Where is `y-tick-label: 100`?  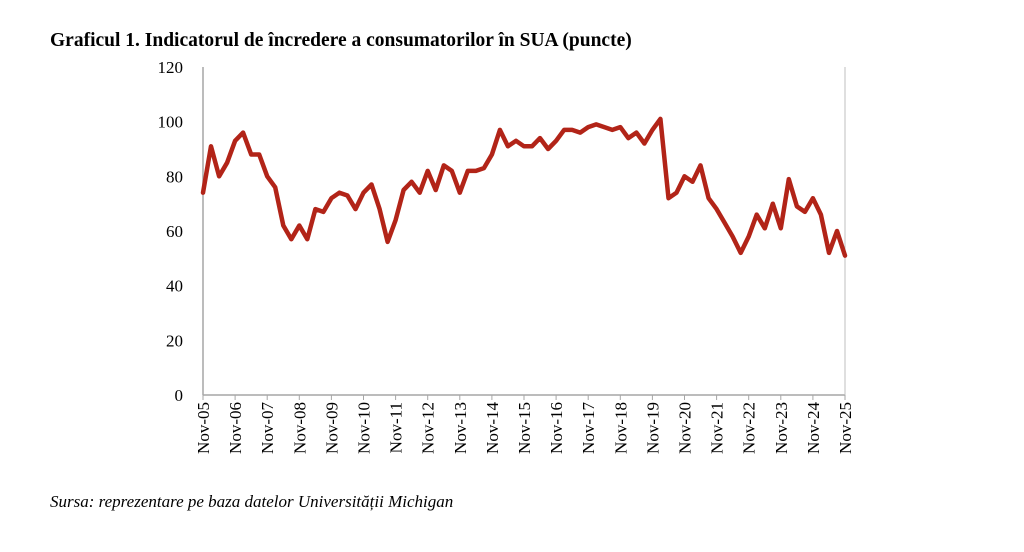 y-tick-label: 100 is located at coordinates (171, 122).